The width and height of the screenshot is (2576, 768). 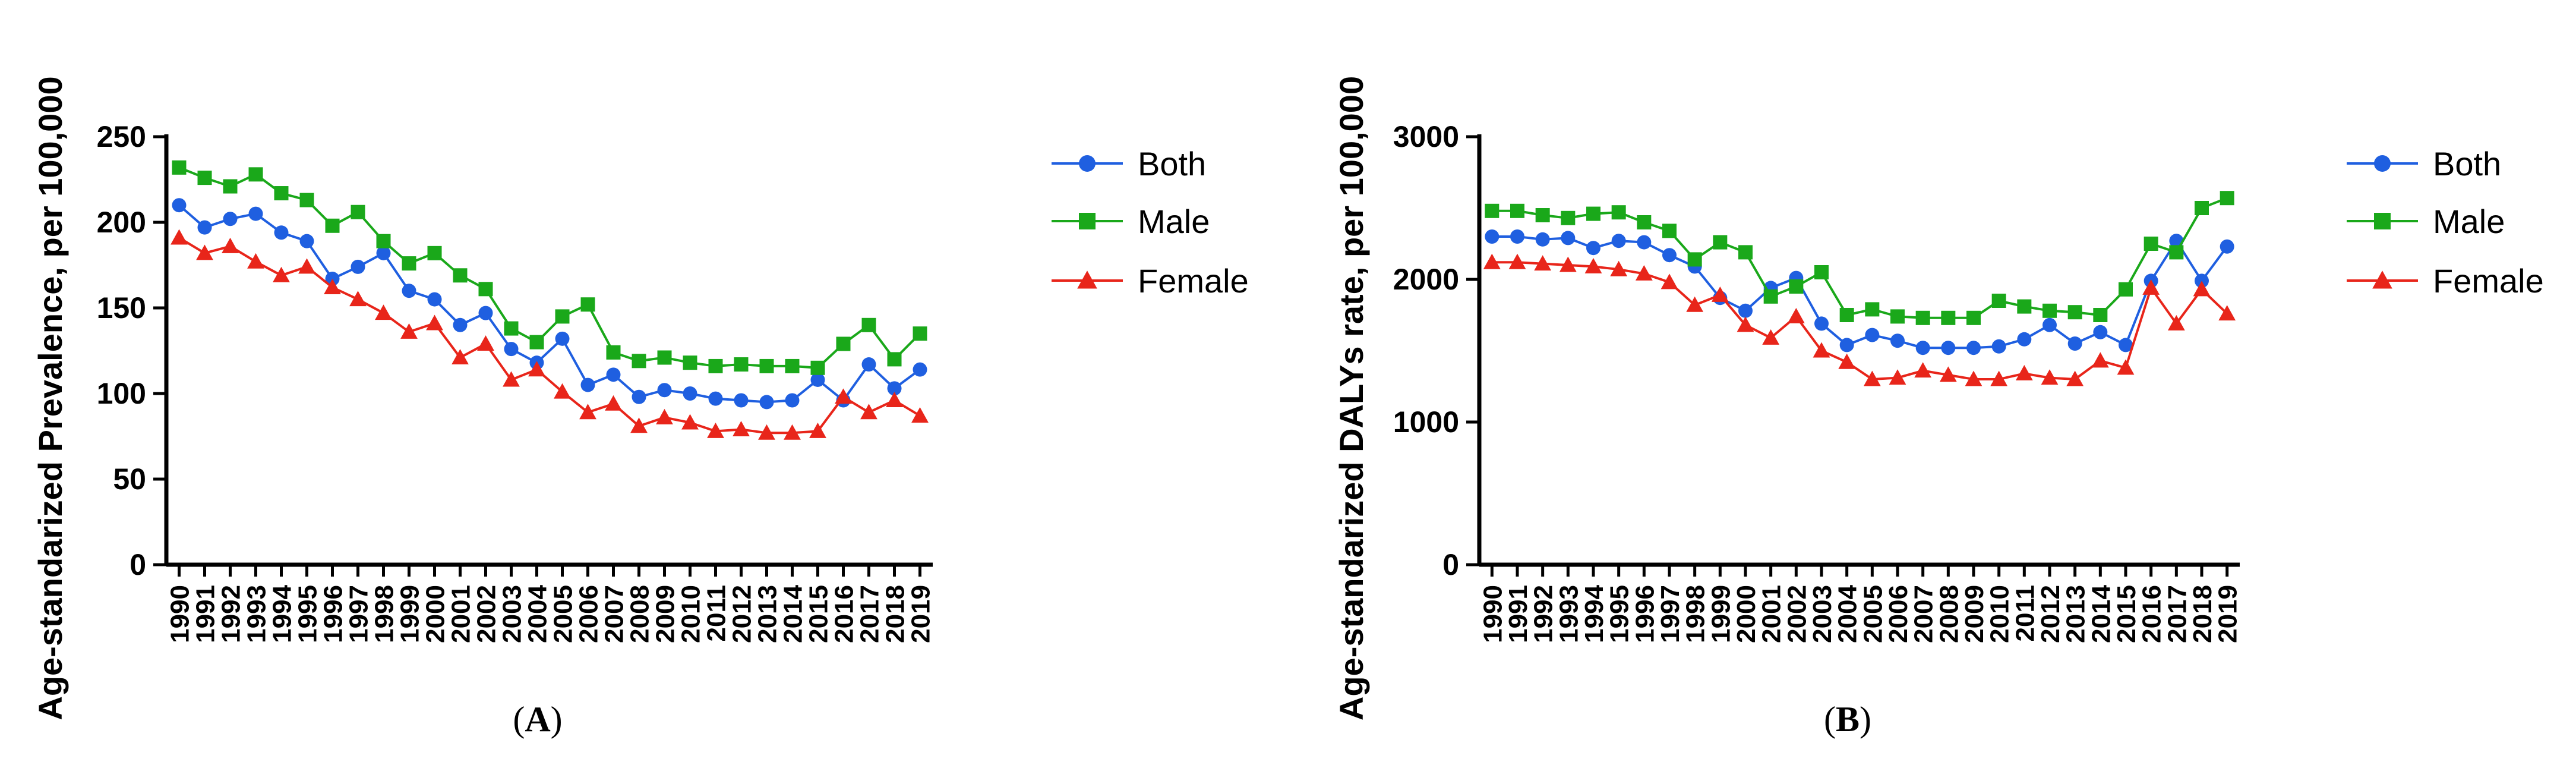 I want to click on y-tick-label: 150, so click(x=121, y=308).